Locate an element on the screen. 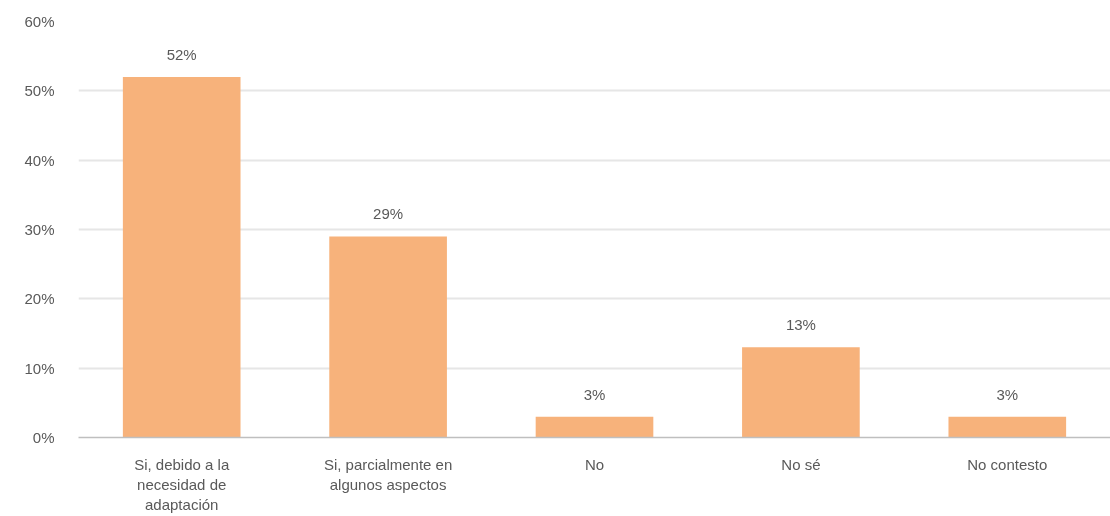  y-tick-label: 0% is located at coordinates (43, 437).